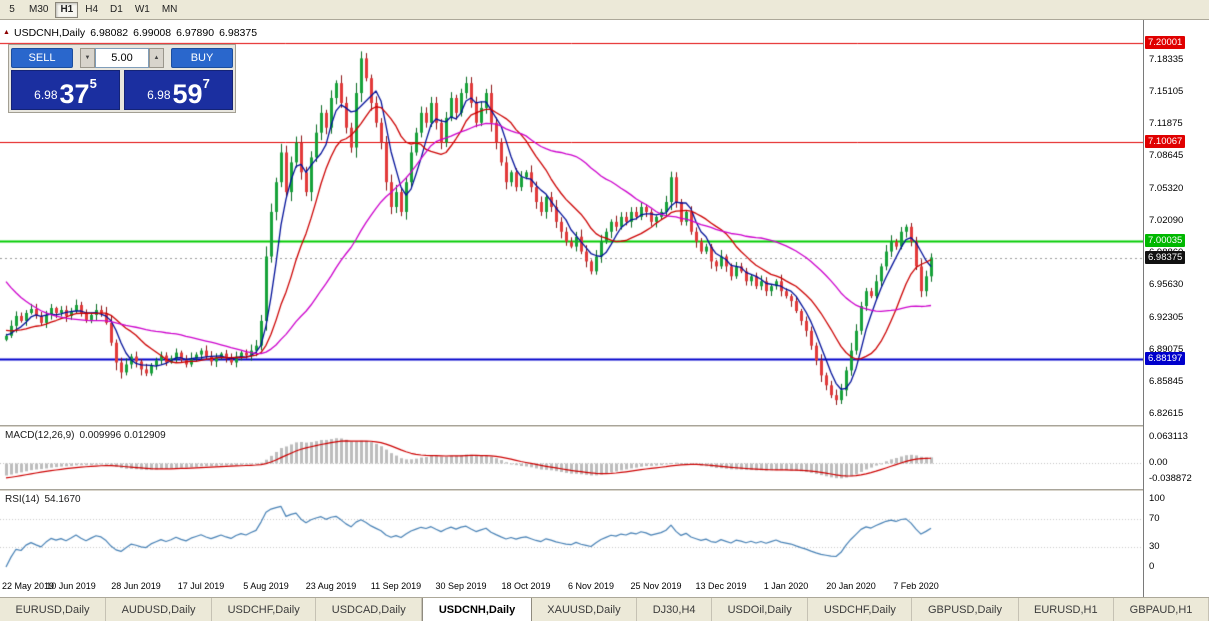 The height and width of the screenshot is (621, 1209). Describe the element at coordinates (760, 609) in the screenshot. I see `chart-tab: USDOil,Daily` at that location.